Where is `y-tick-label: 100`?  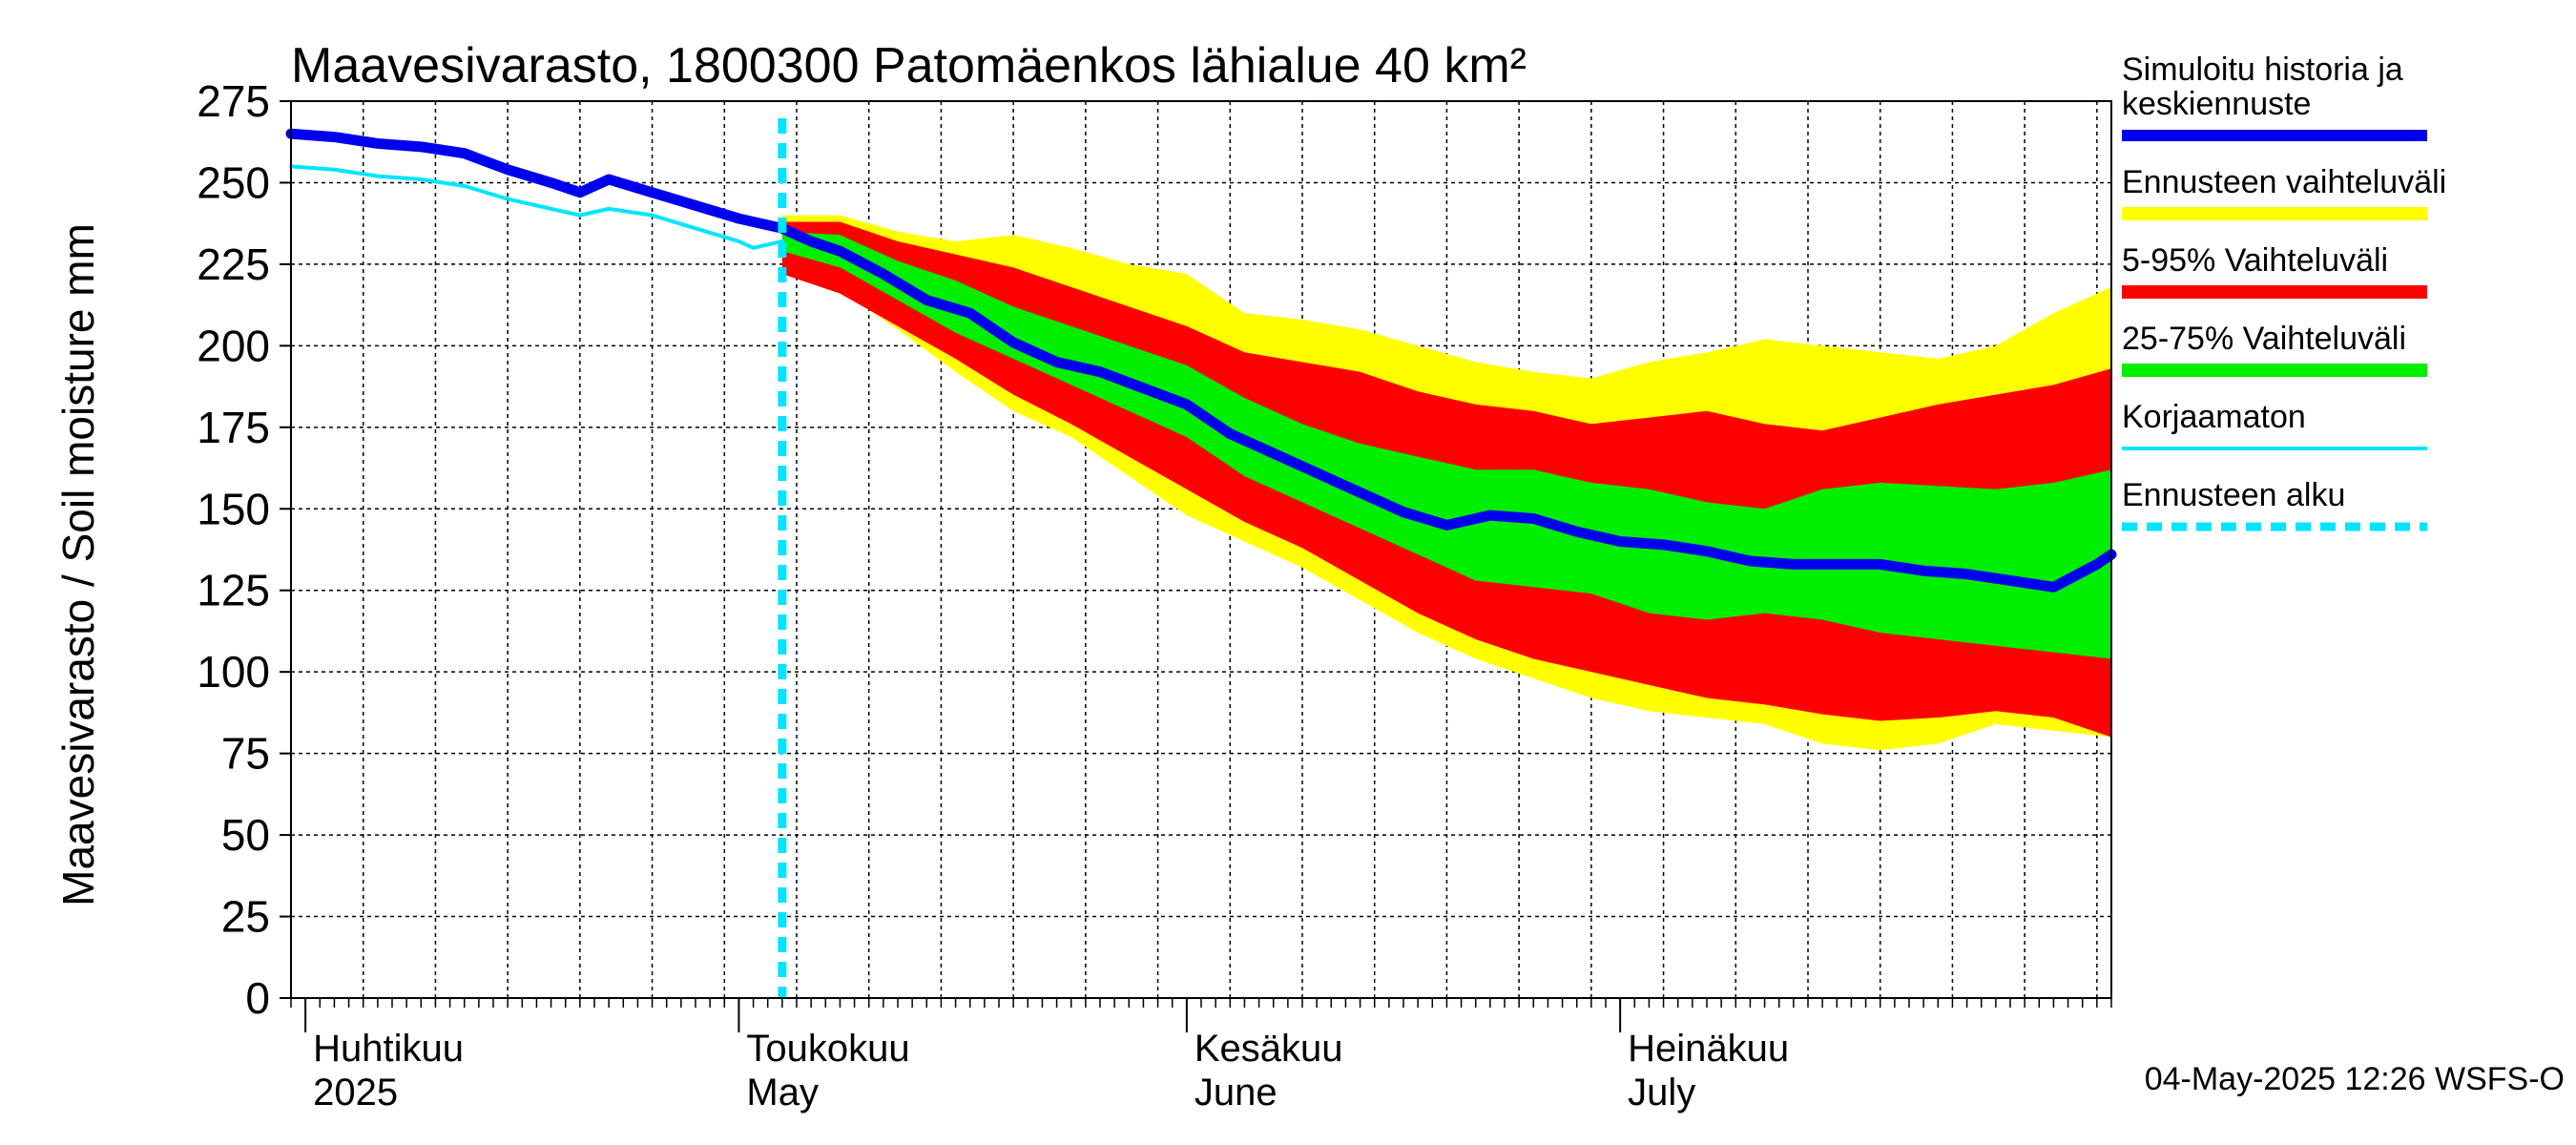
y-tick-label: 100 is located at coordinates (233, 672).